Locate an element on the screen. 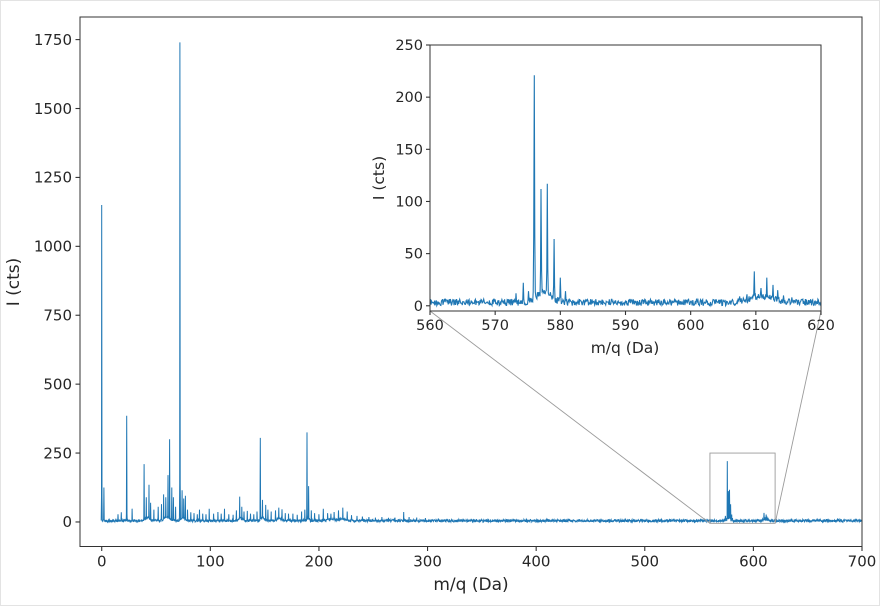 This screenshot has height=606, width=880. inset-y-tick-label: 150 is located at coordinates (409, 150).